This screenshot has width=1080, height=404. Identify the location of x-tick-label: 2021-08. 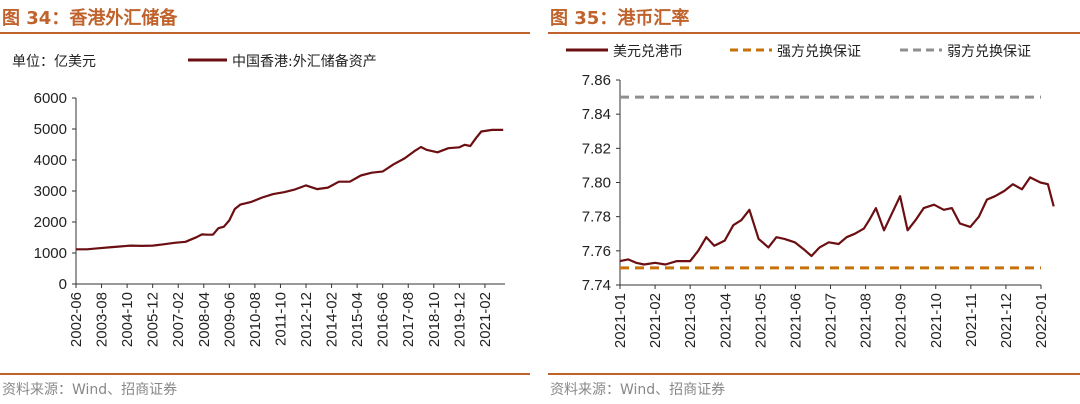
(866, 320).